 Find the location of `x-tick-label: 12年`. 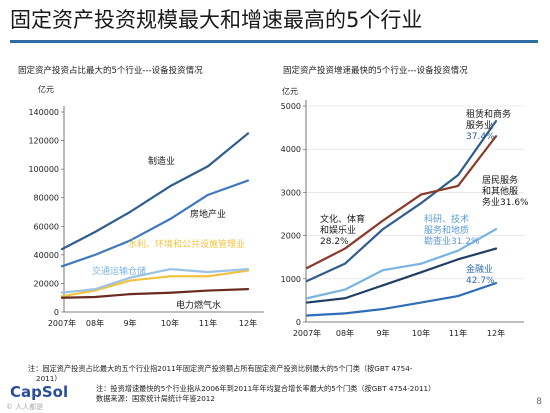

x-tick-label: 12年 is located at coordinates (496, 333).